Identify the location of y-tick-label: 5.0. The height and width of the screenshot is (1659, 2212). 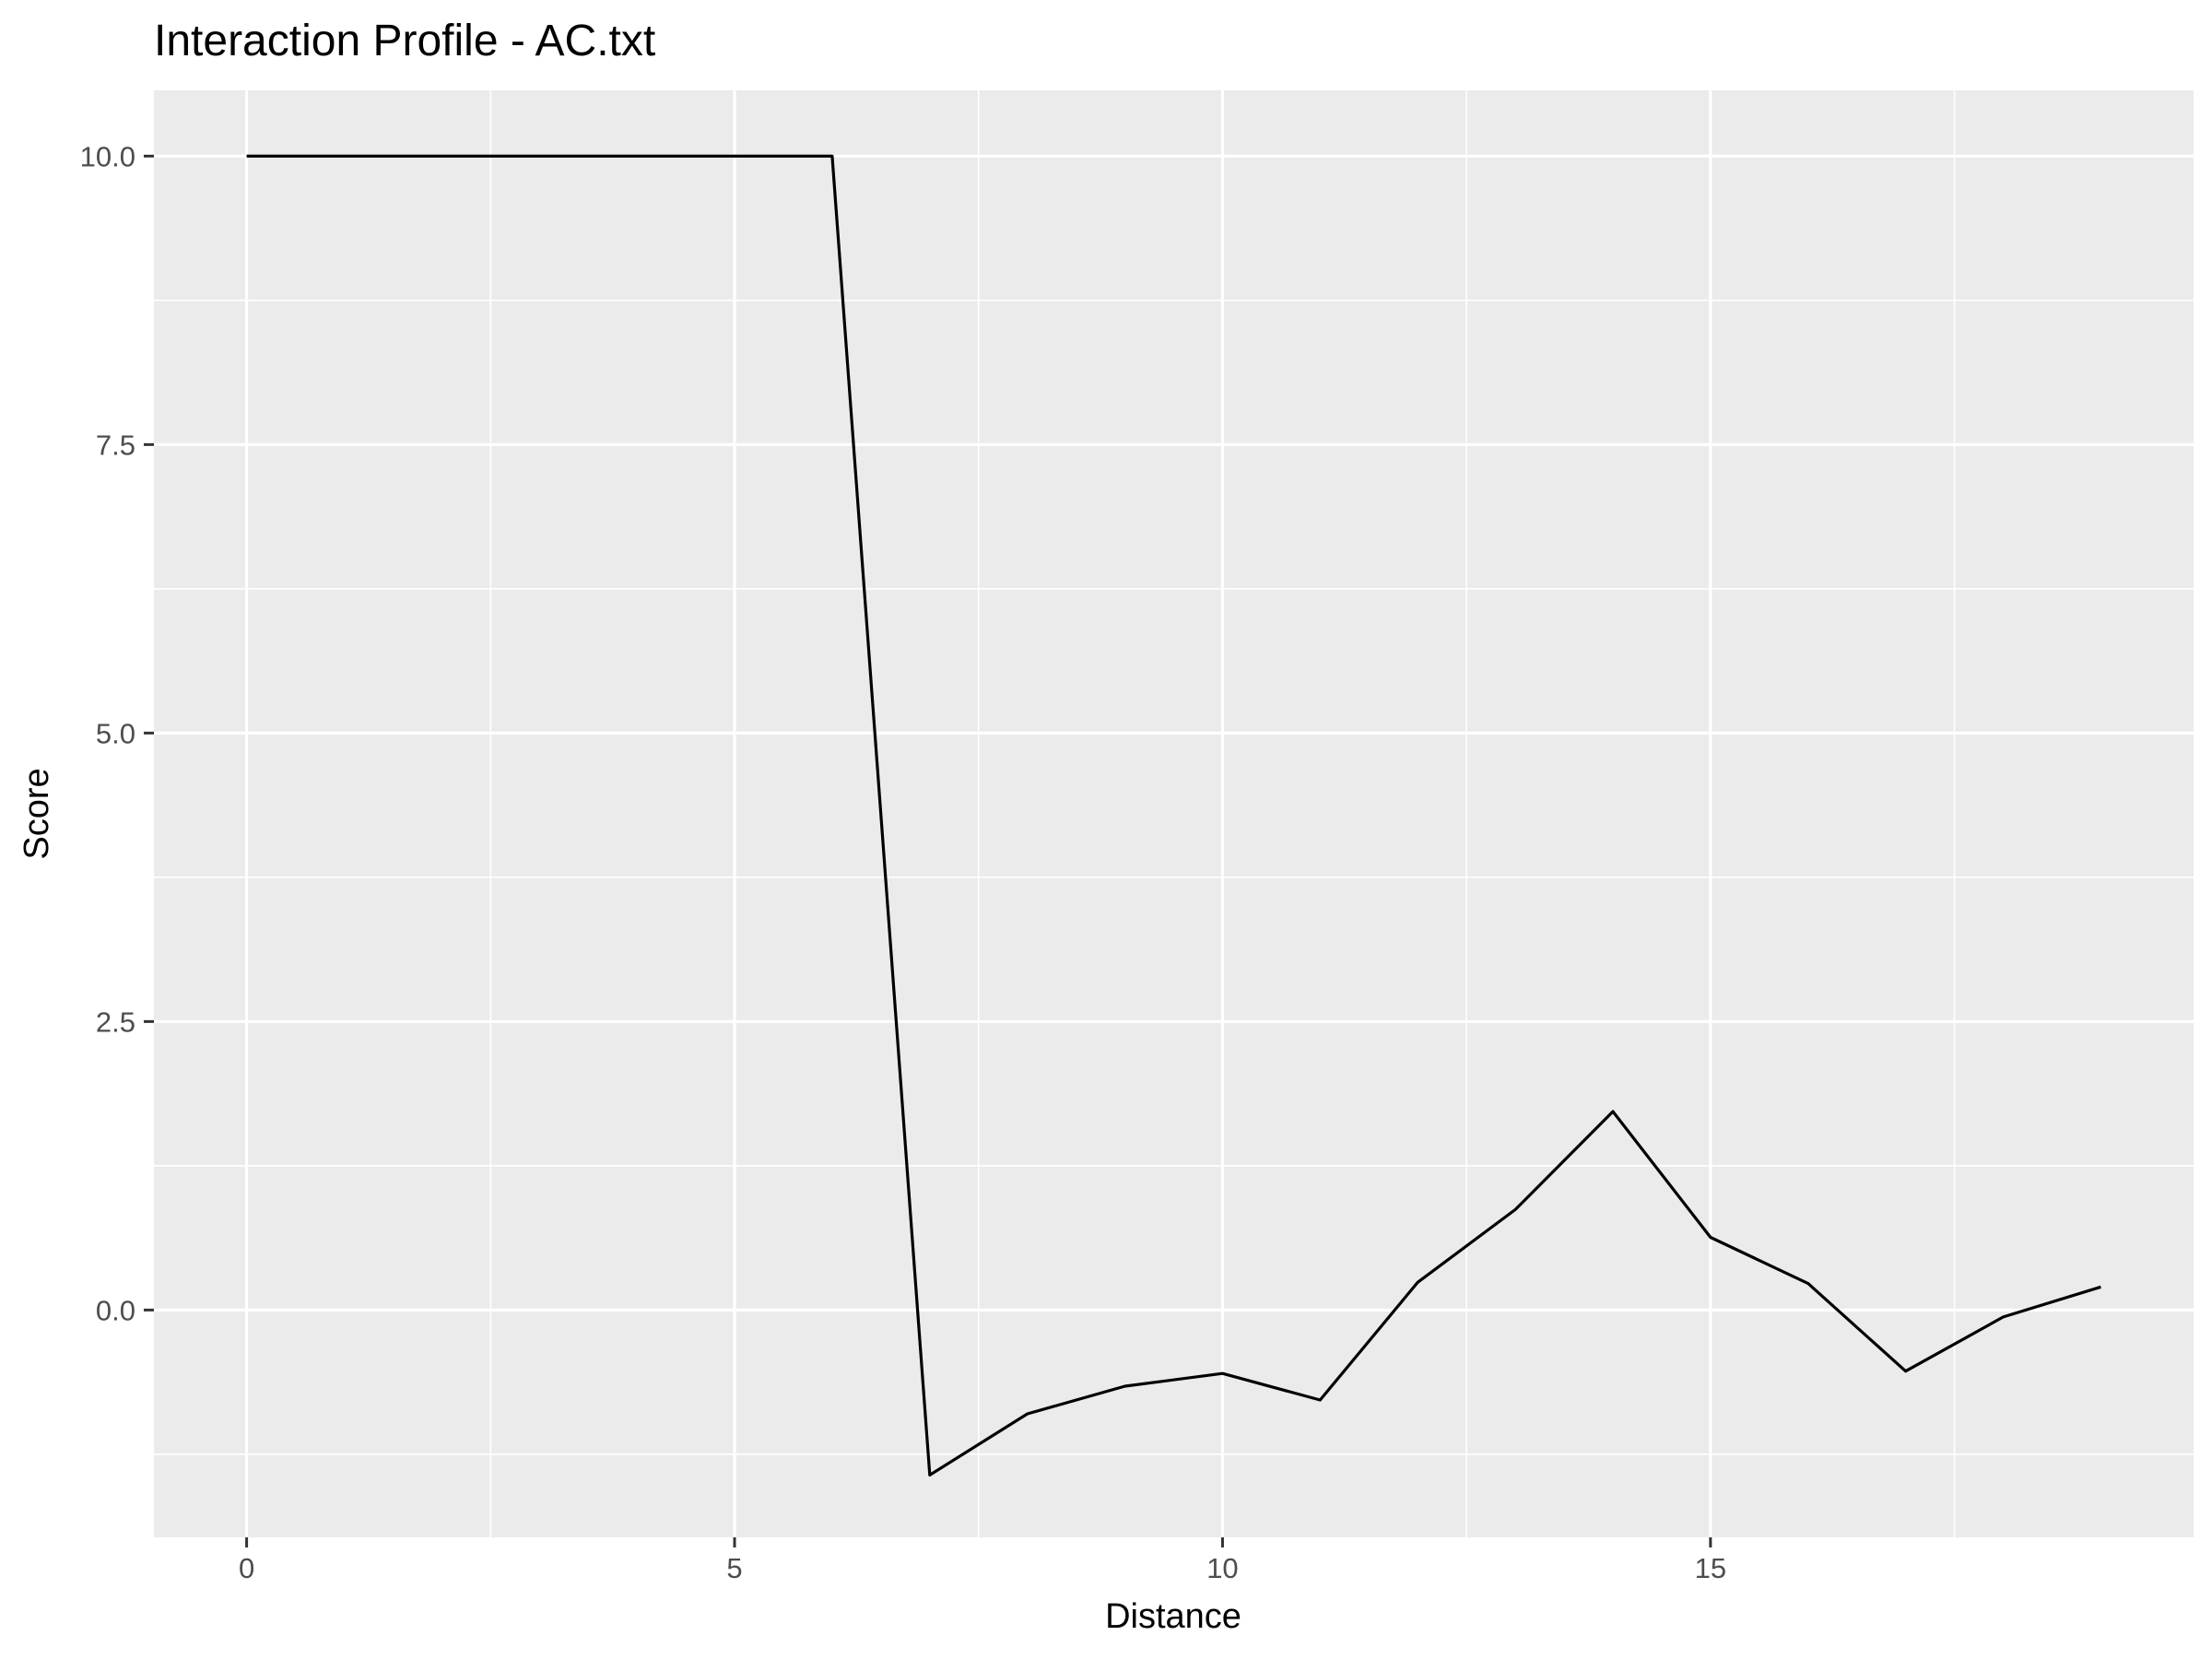
(115, 733).